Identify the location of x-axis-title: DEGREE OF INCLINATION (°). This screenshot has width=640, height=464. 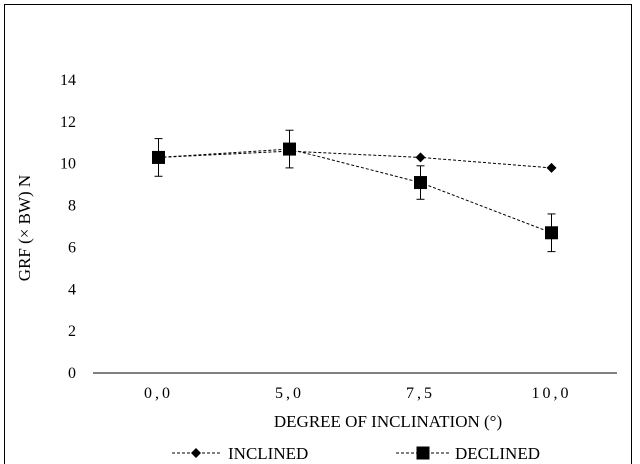
(388, 421).